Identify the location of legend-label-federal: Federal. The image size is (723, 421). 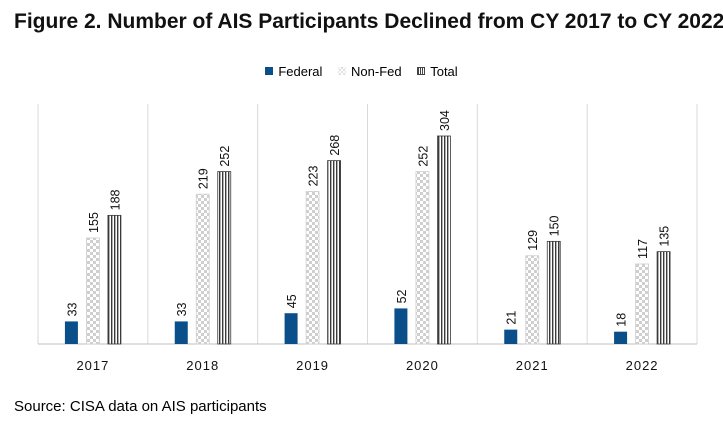
(300, 71).